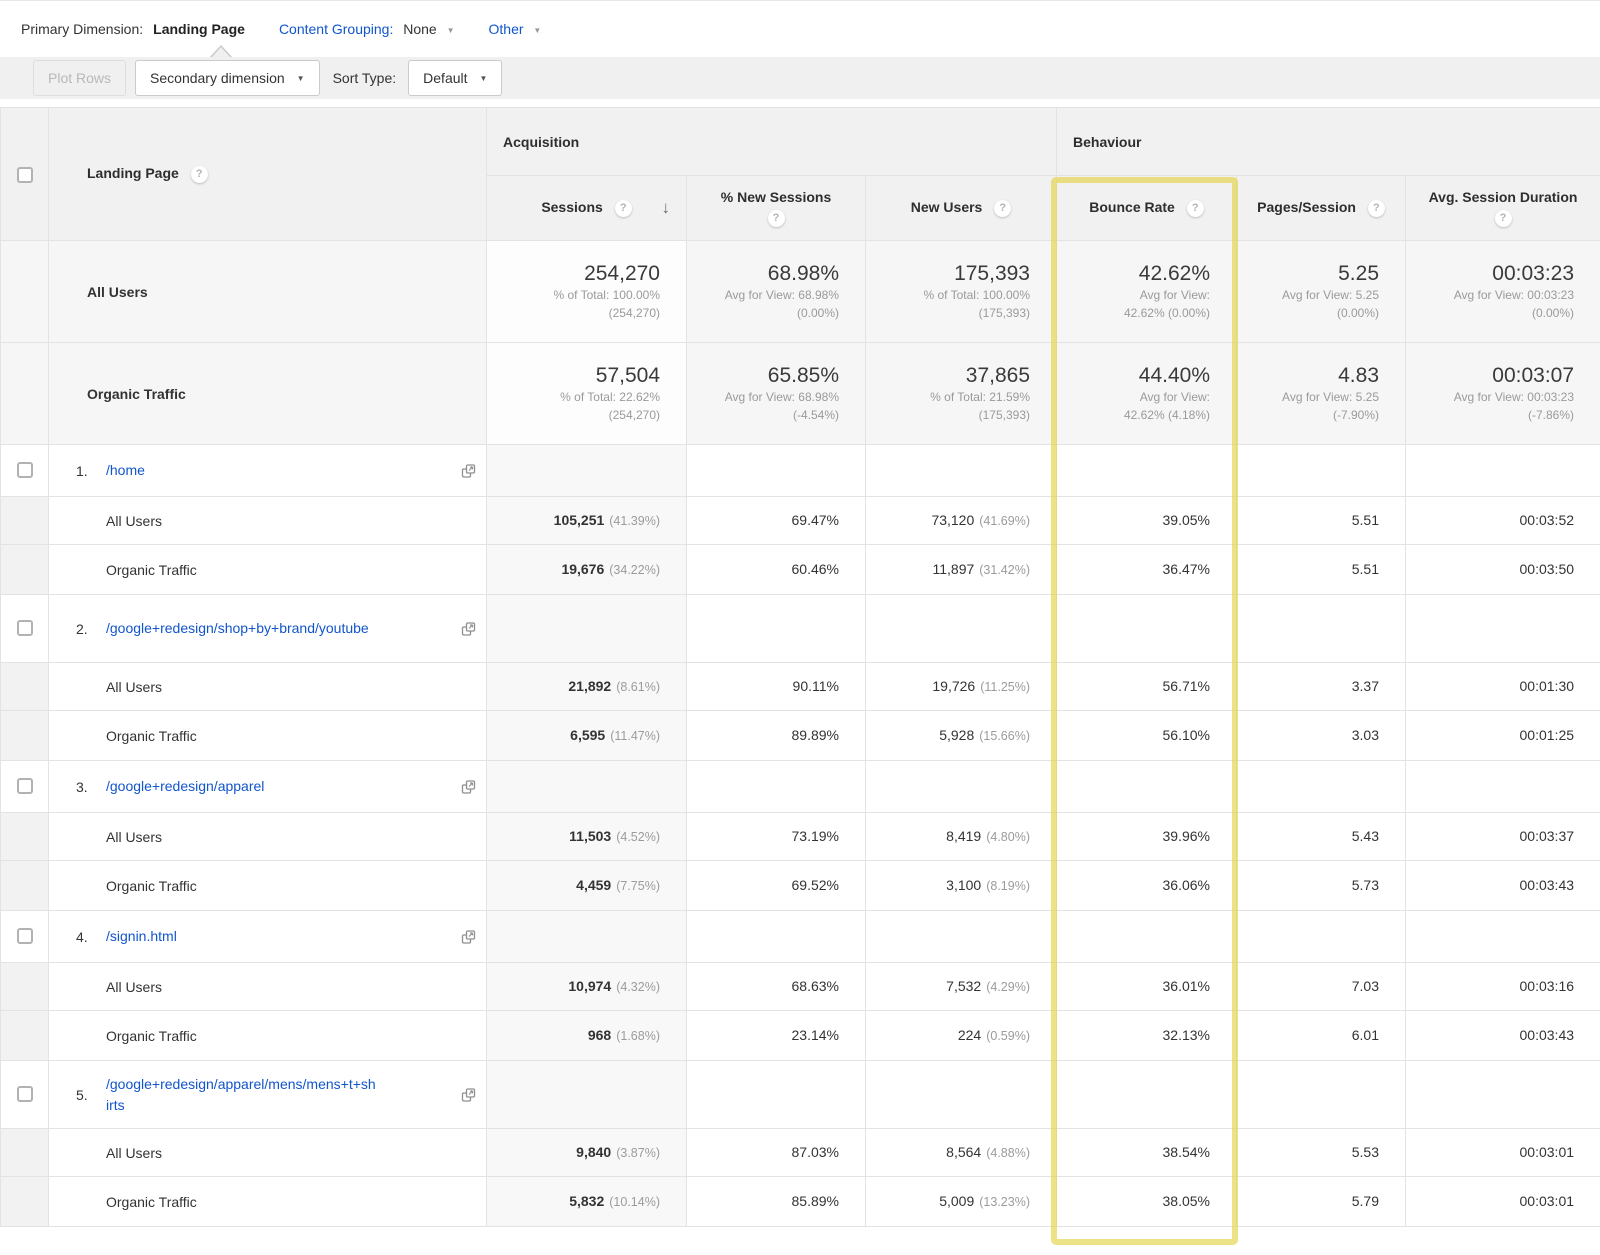 This screenshot has width=1600, height=1255. What do you see at coordinates (586, 208) in the screenshot?
I see `column-header-sessions: Sessions ? ↓` at bounding box center [586, 208].